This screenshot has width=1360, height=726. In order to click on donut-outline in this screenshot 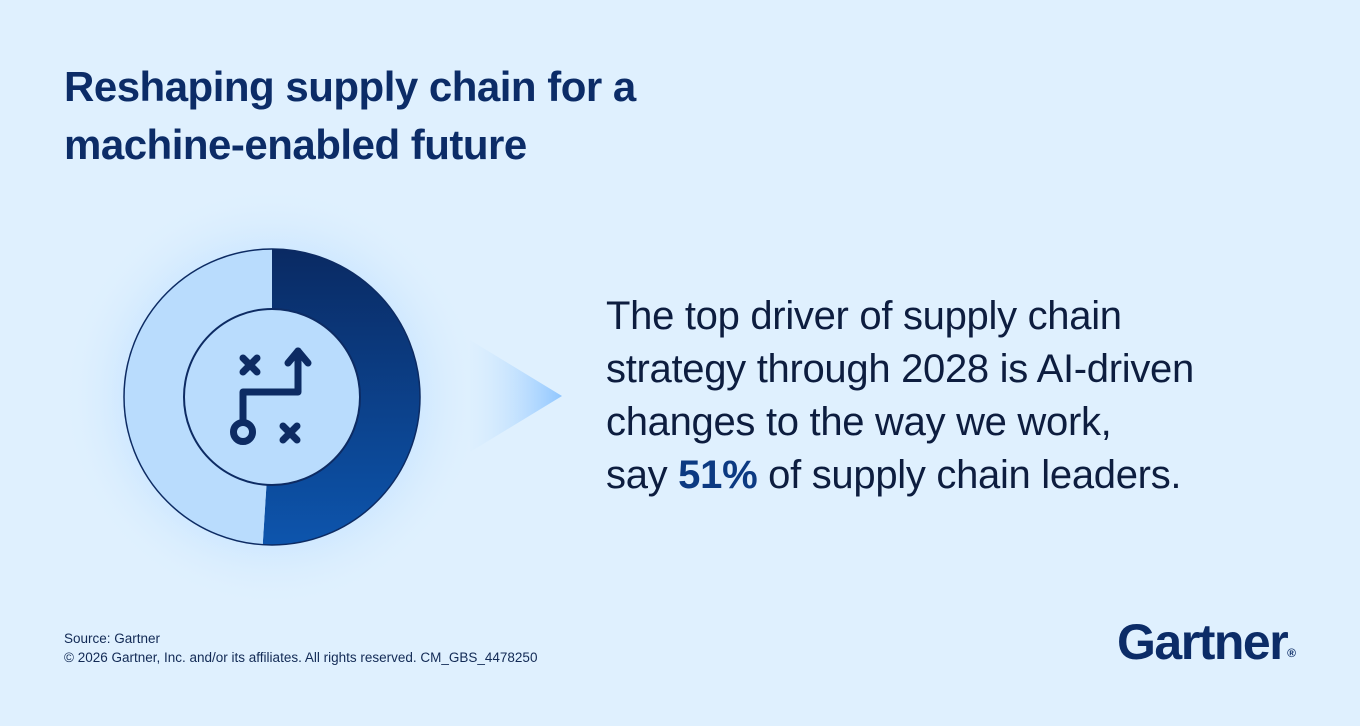, I will do `click(272, 397)`.